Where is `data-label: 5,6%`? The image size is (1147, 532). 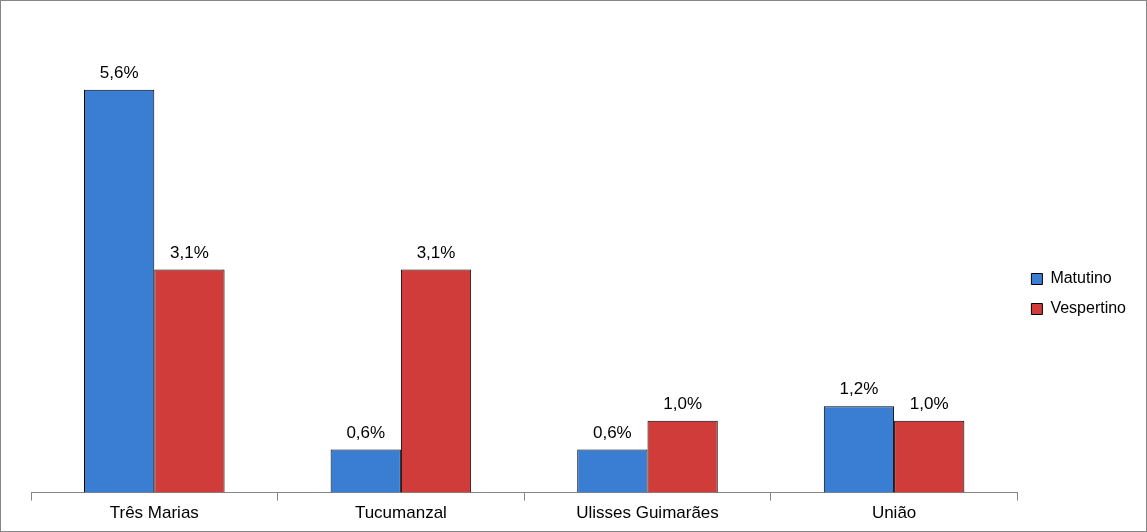 data-label: 5,6% is located at coordinates (119, 72).